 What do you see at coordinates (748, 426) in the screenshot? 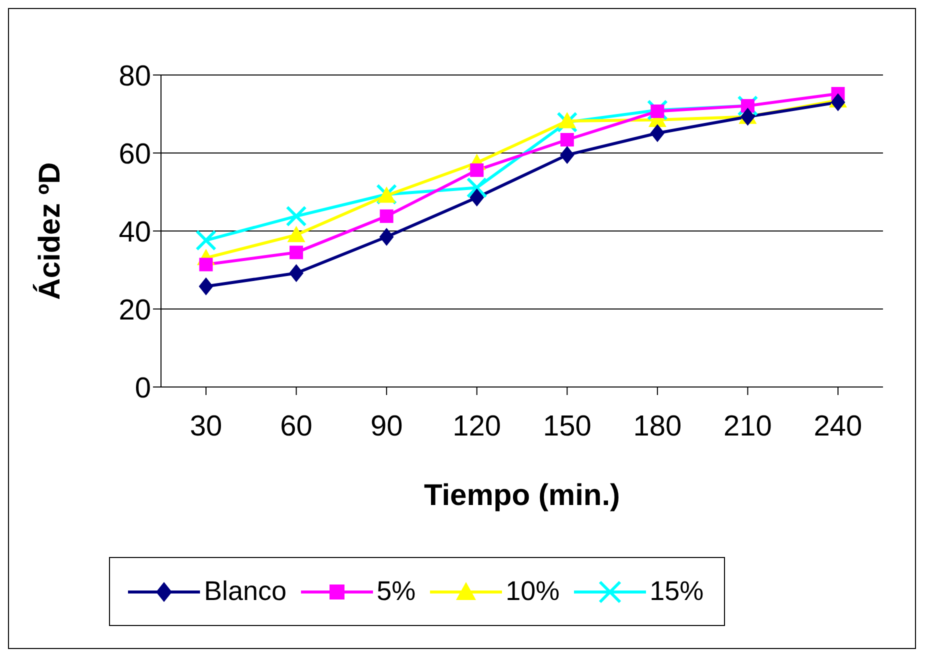
I see `x-tick-label: 210` at bounding box center [748, 426].